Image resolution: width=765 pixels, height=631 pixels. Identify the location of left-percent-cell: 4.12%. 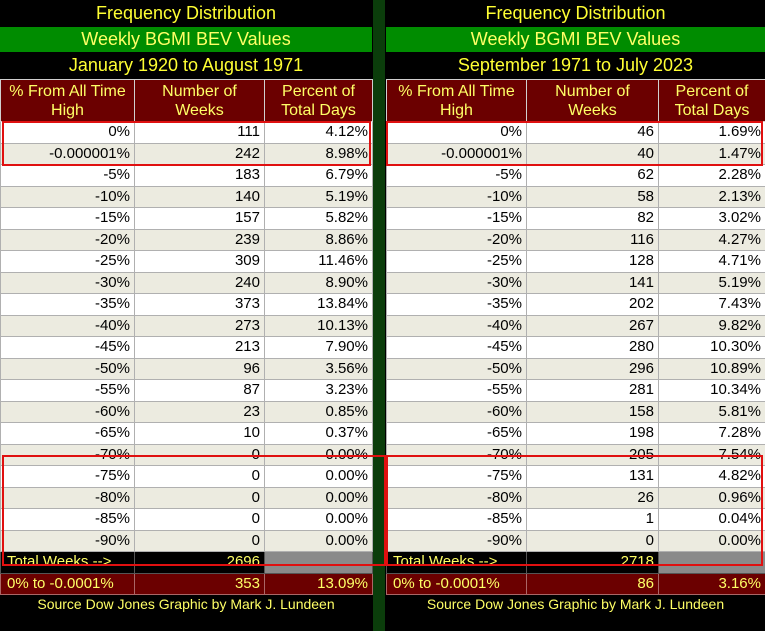
(318, 132).